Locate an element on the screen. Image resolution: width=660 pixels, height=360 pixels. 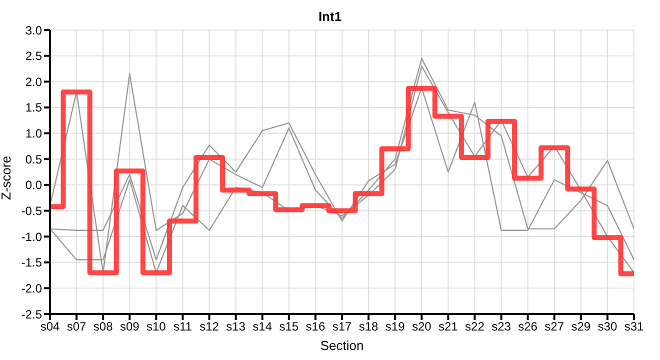
x-tick-label: s16 is located at coordinates (316, 327).